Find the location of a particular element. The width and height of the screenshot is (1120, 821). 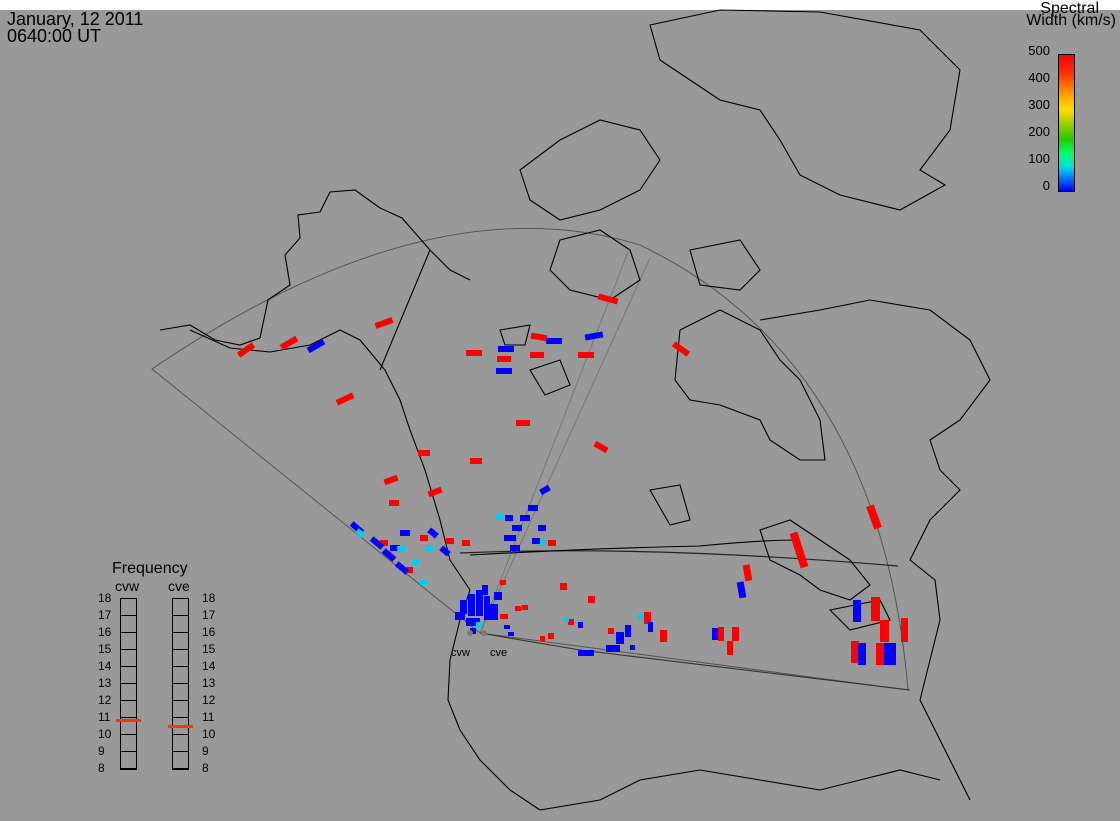

frequency-tick-left: 12 is located at coordinates (105, 700).